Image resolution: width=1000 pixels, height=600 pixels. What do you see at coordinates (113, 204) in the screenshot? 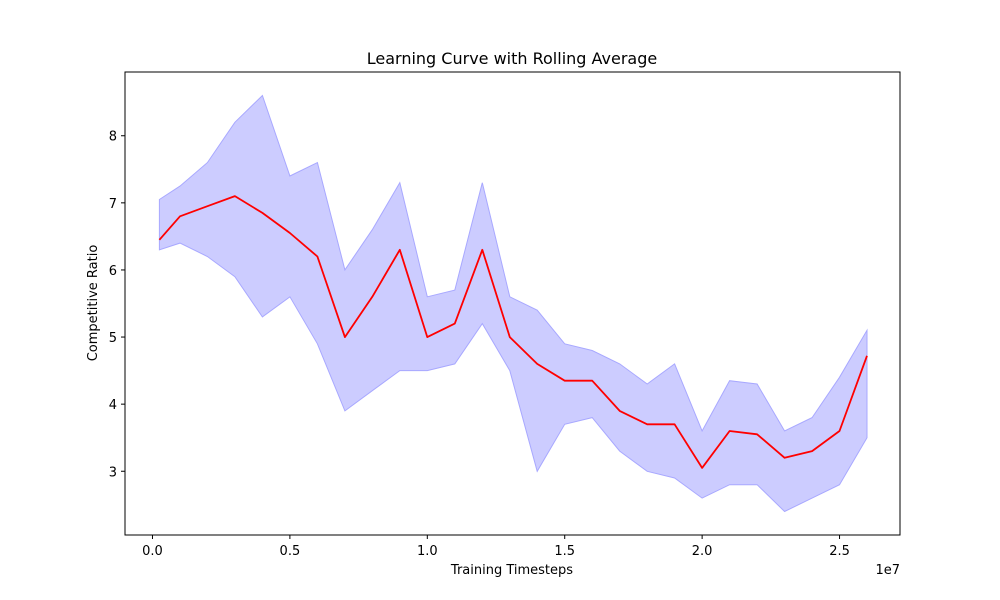
I see `y-tick-label: 7` at bounding box center [113, 204].